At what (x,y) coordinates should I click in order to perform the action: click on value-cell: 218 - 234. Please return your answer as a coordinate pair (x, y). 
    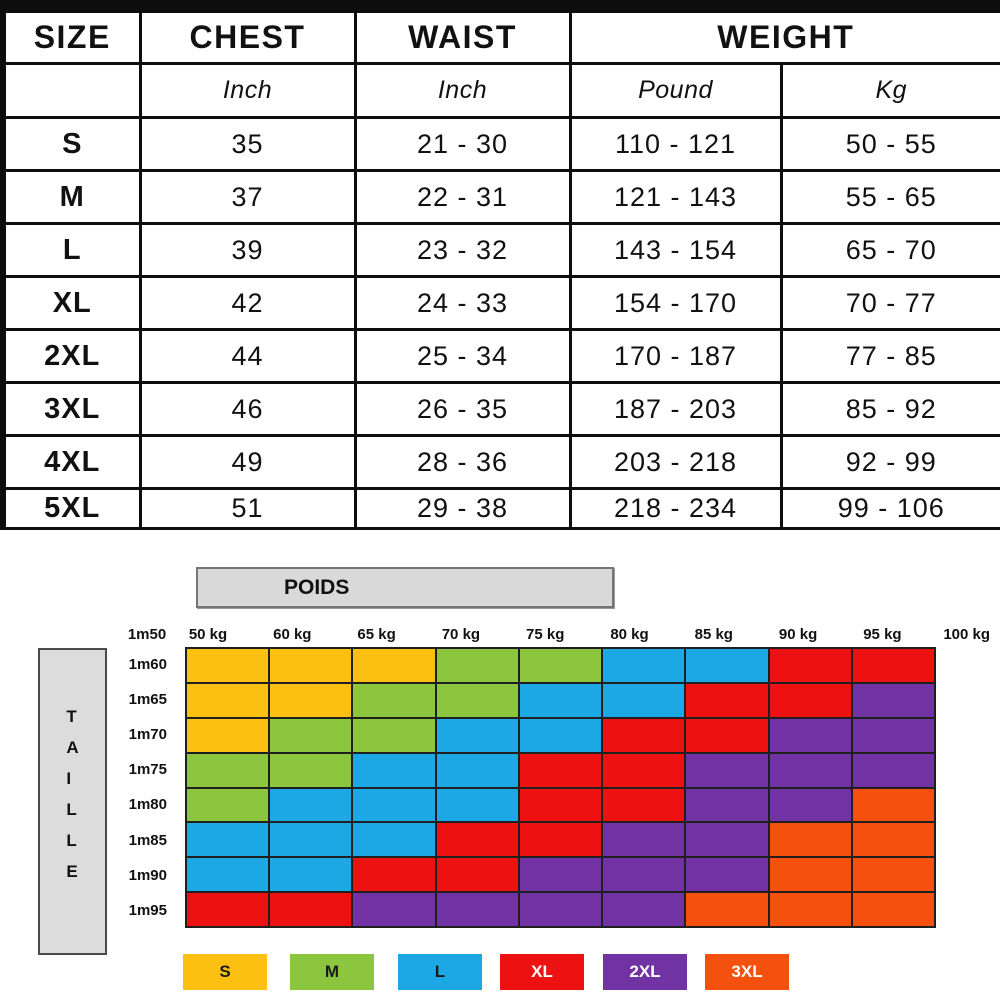
    Looking at the image, I should click on (675, 508).